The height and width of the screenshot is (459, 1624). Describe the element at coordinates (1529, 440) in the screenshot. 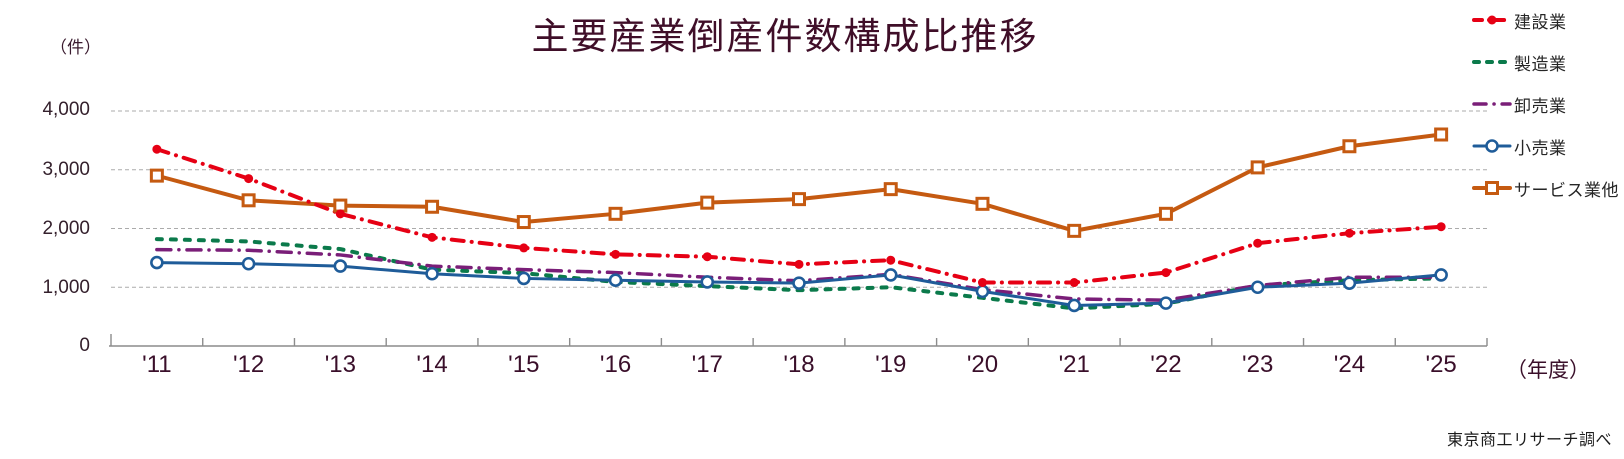

I see `source-note: 東京商工リサーチ調べ` at that location.